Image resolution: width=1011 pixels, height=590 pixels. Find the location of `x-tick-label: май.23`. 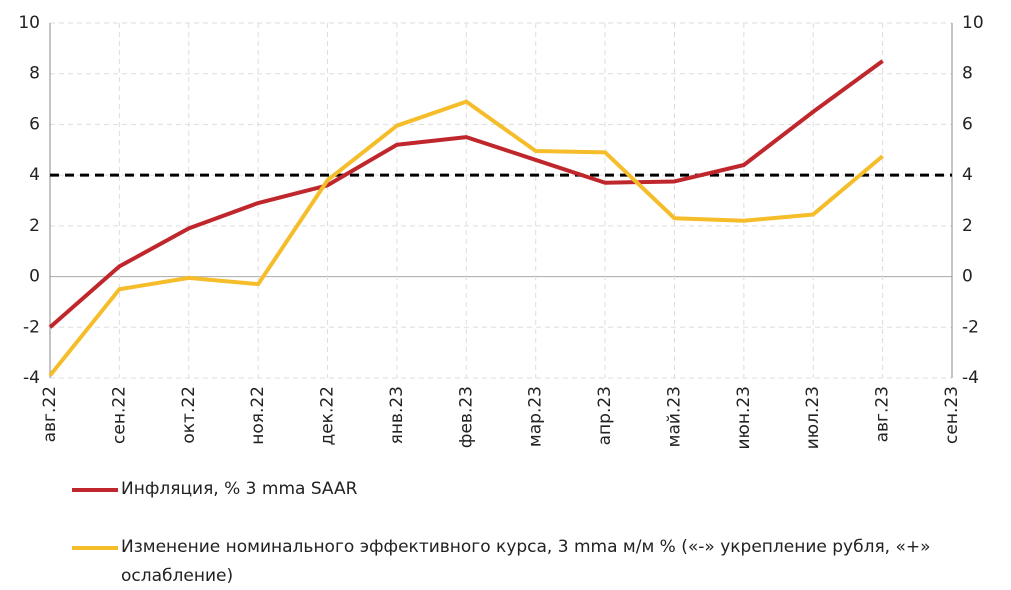

x-tick-label: май.23 is located at coordinates (674, 416).